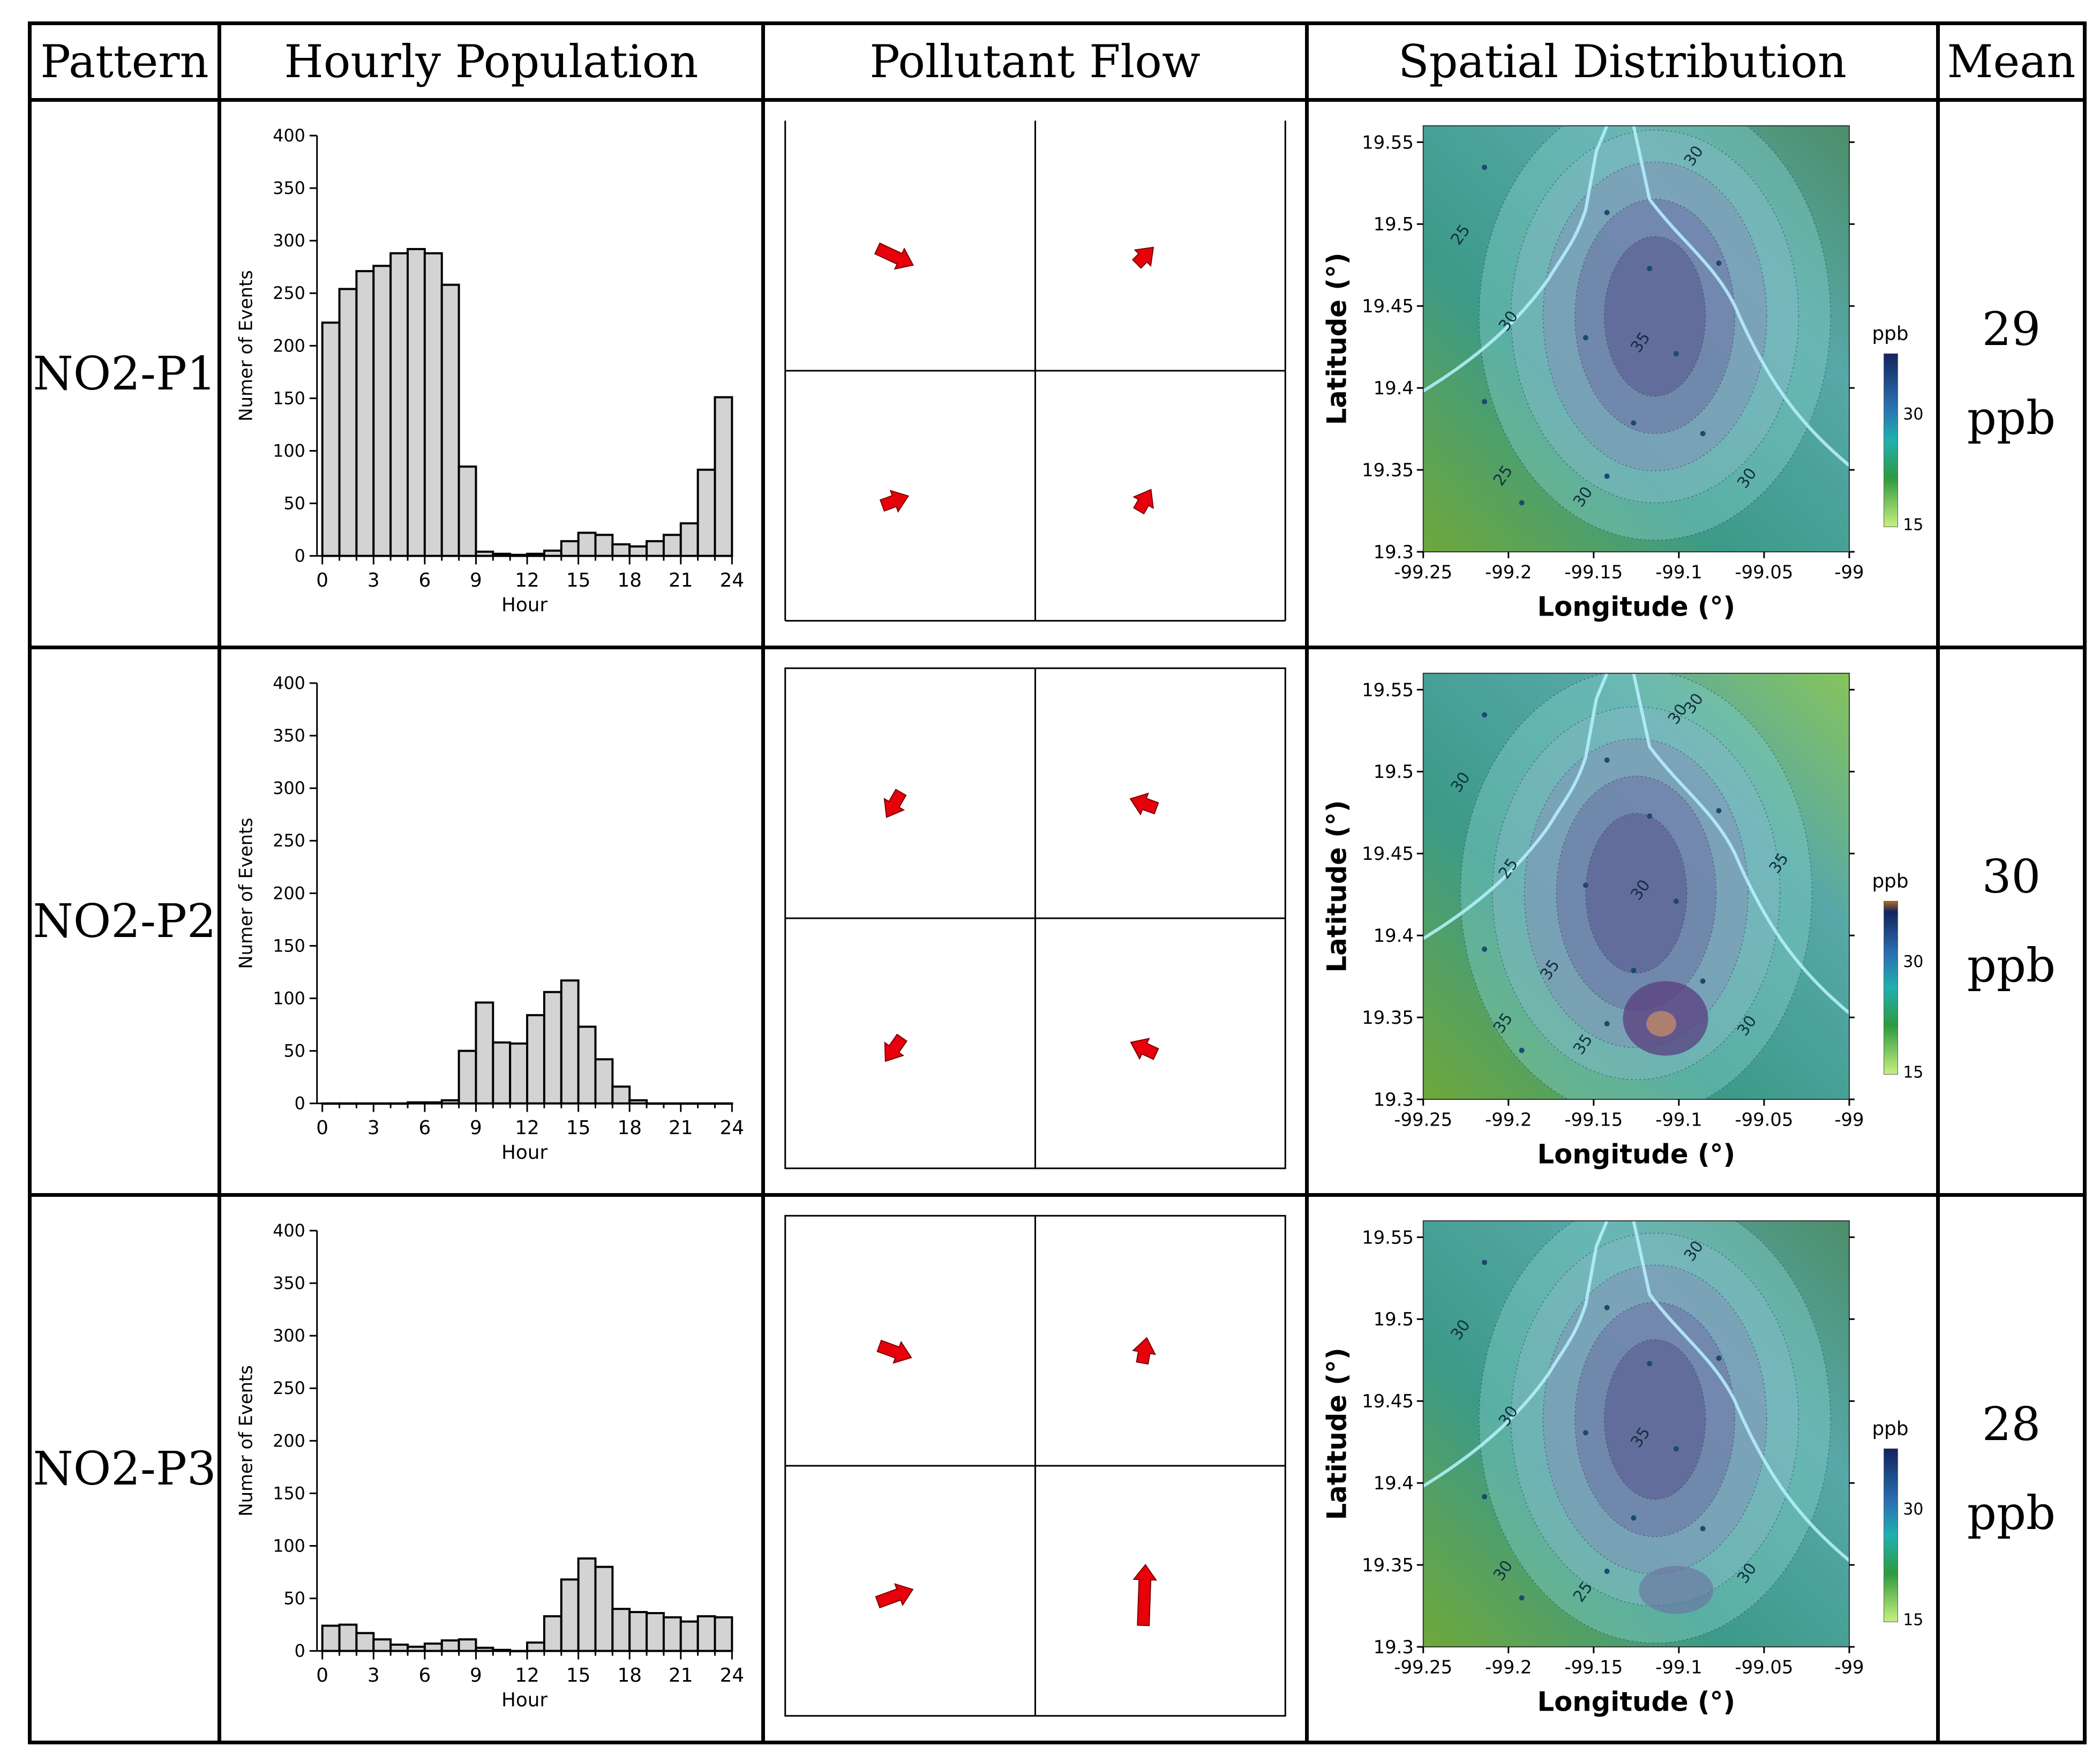 Image resolution: width=2100 pixels, height=1754 pixels. What do you see at coordinates (2011, 922) in the screenshot?
I see `mean-cell: 30 ppb` at bounding box center [2011, 922].